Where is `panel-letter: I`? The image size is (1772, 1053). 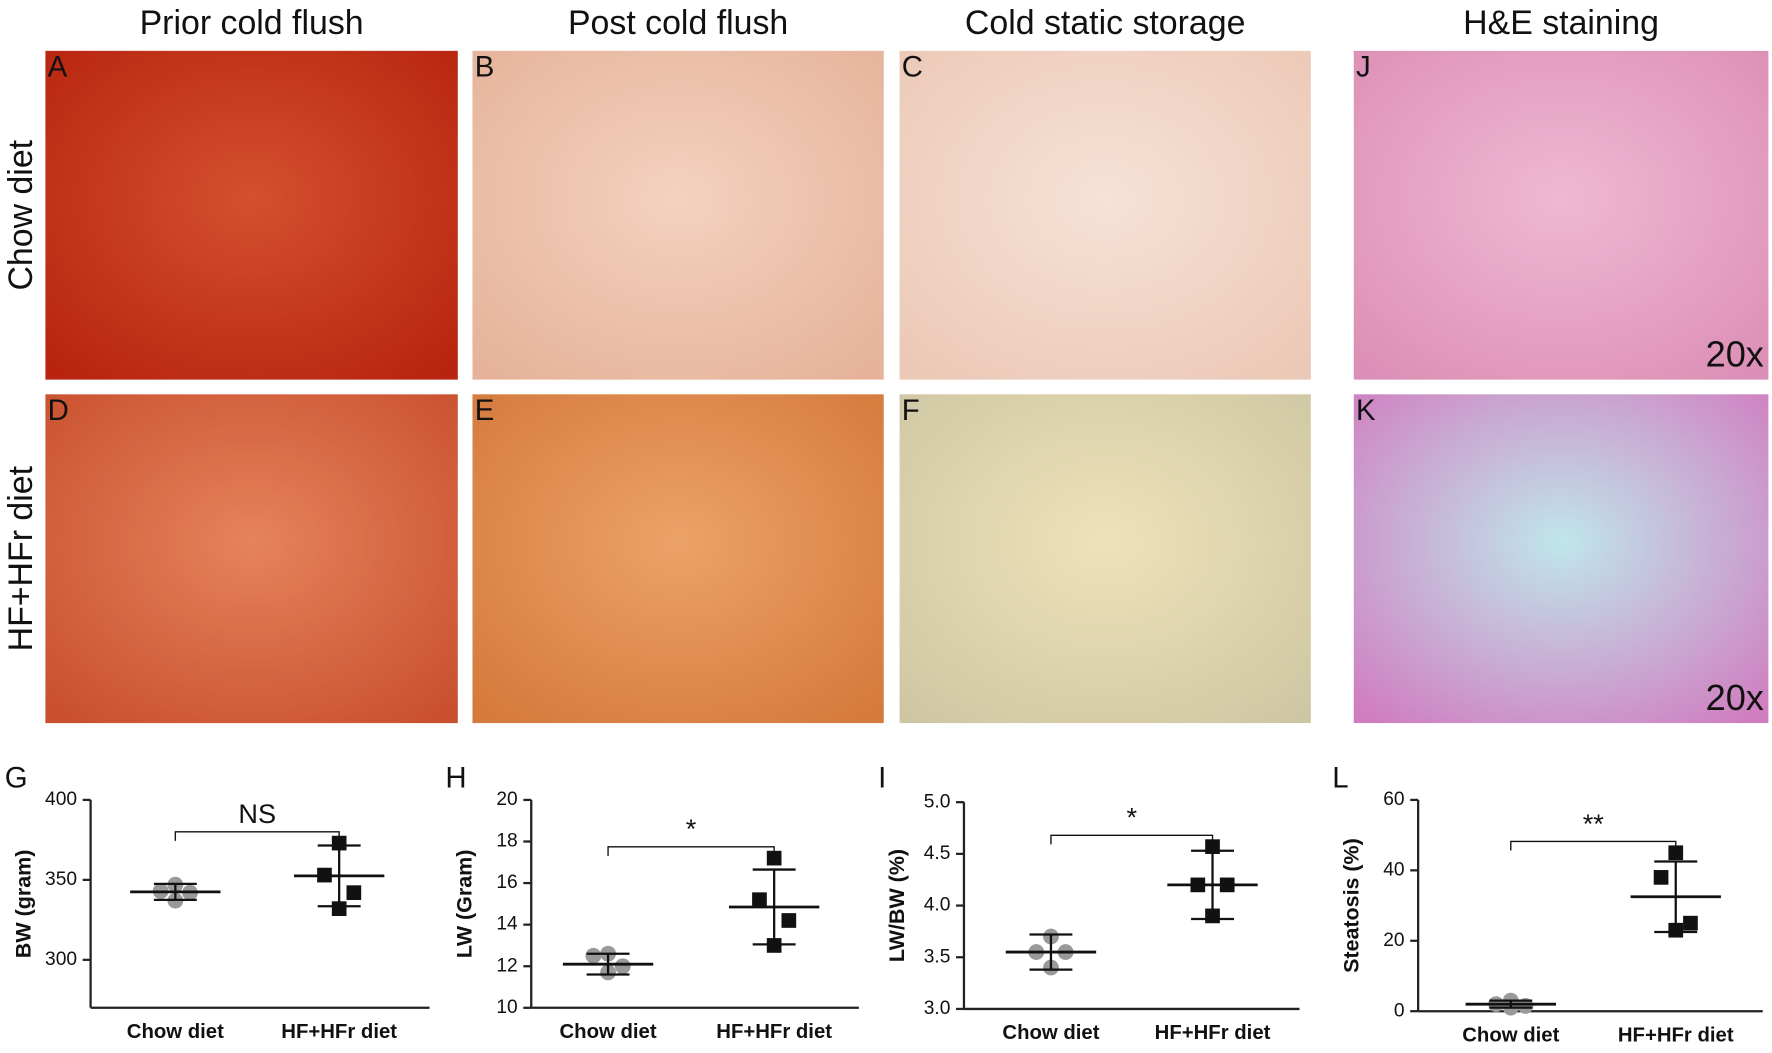
panel-letter: I is located at coordinates (882, 777).